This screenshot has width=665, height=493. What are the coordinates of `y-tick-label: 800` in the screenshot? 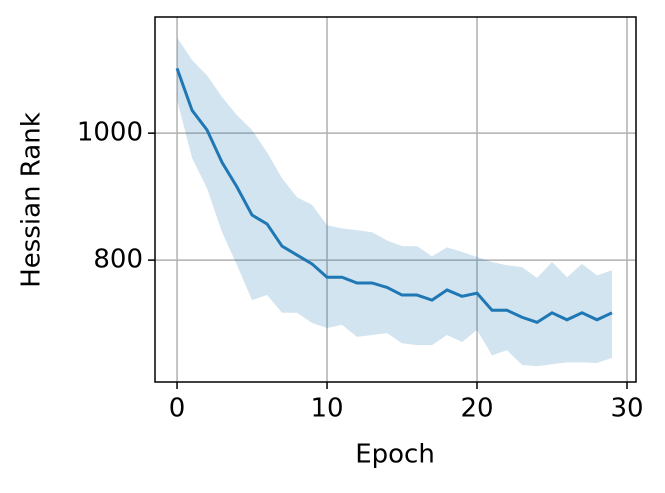 It's located at (118, 260).